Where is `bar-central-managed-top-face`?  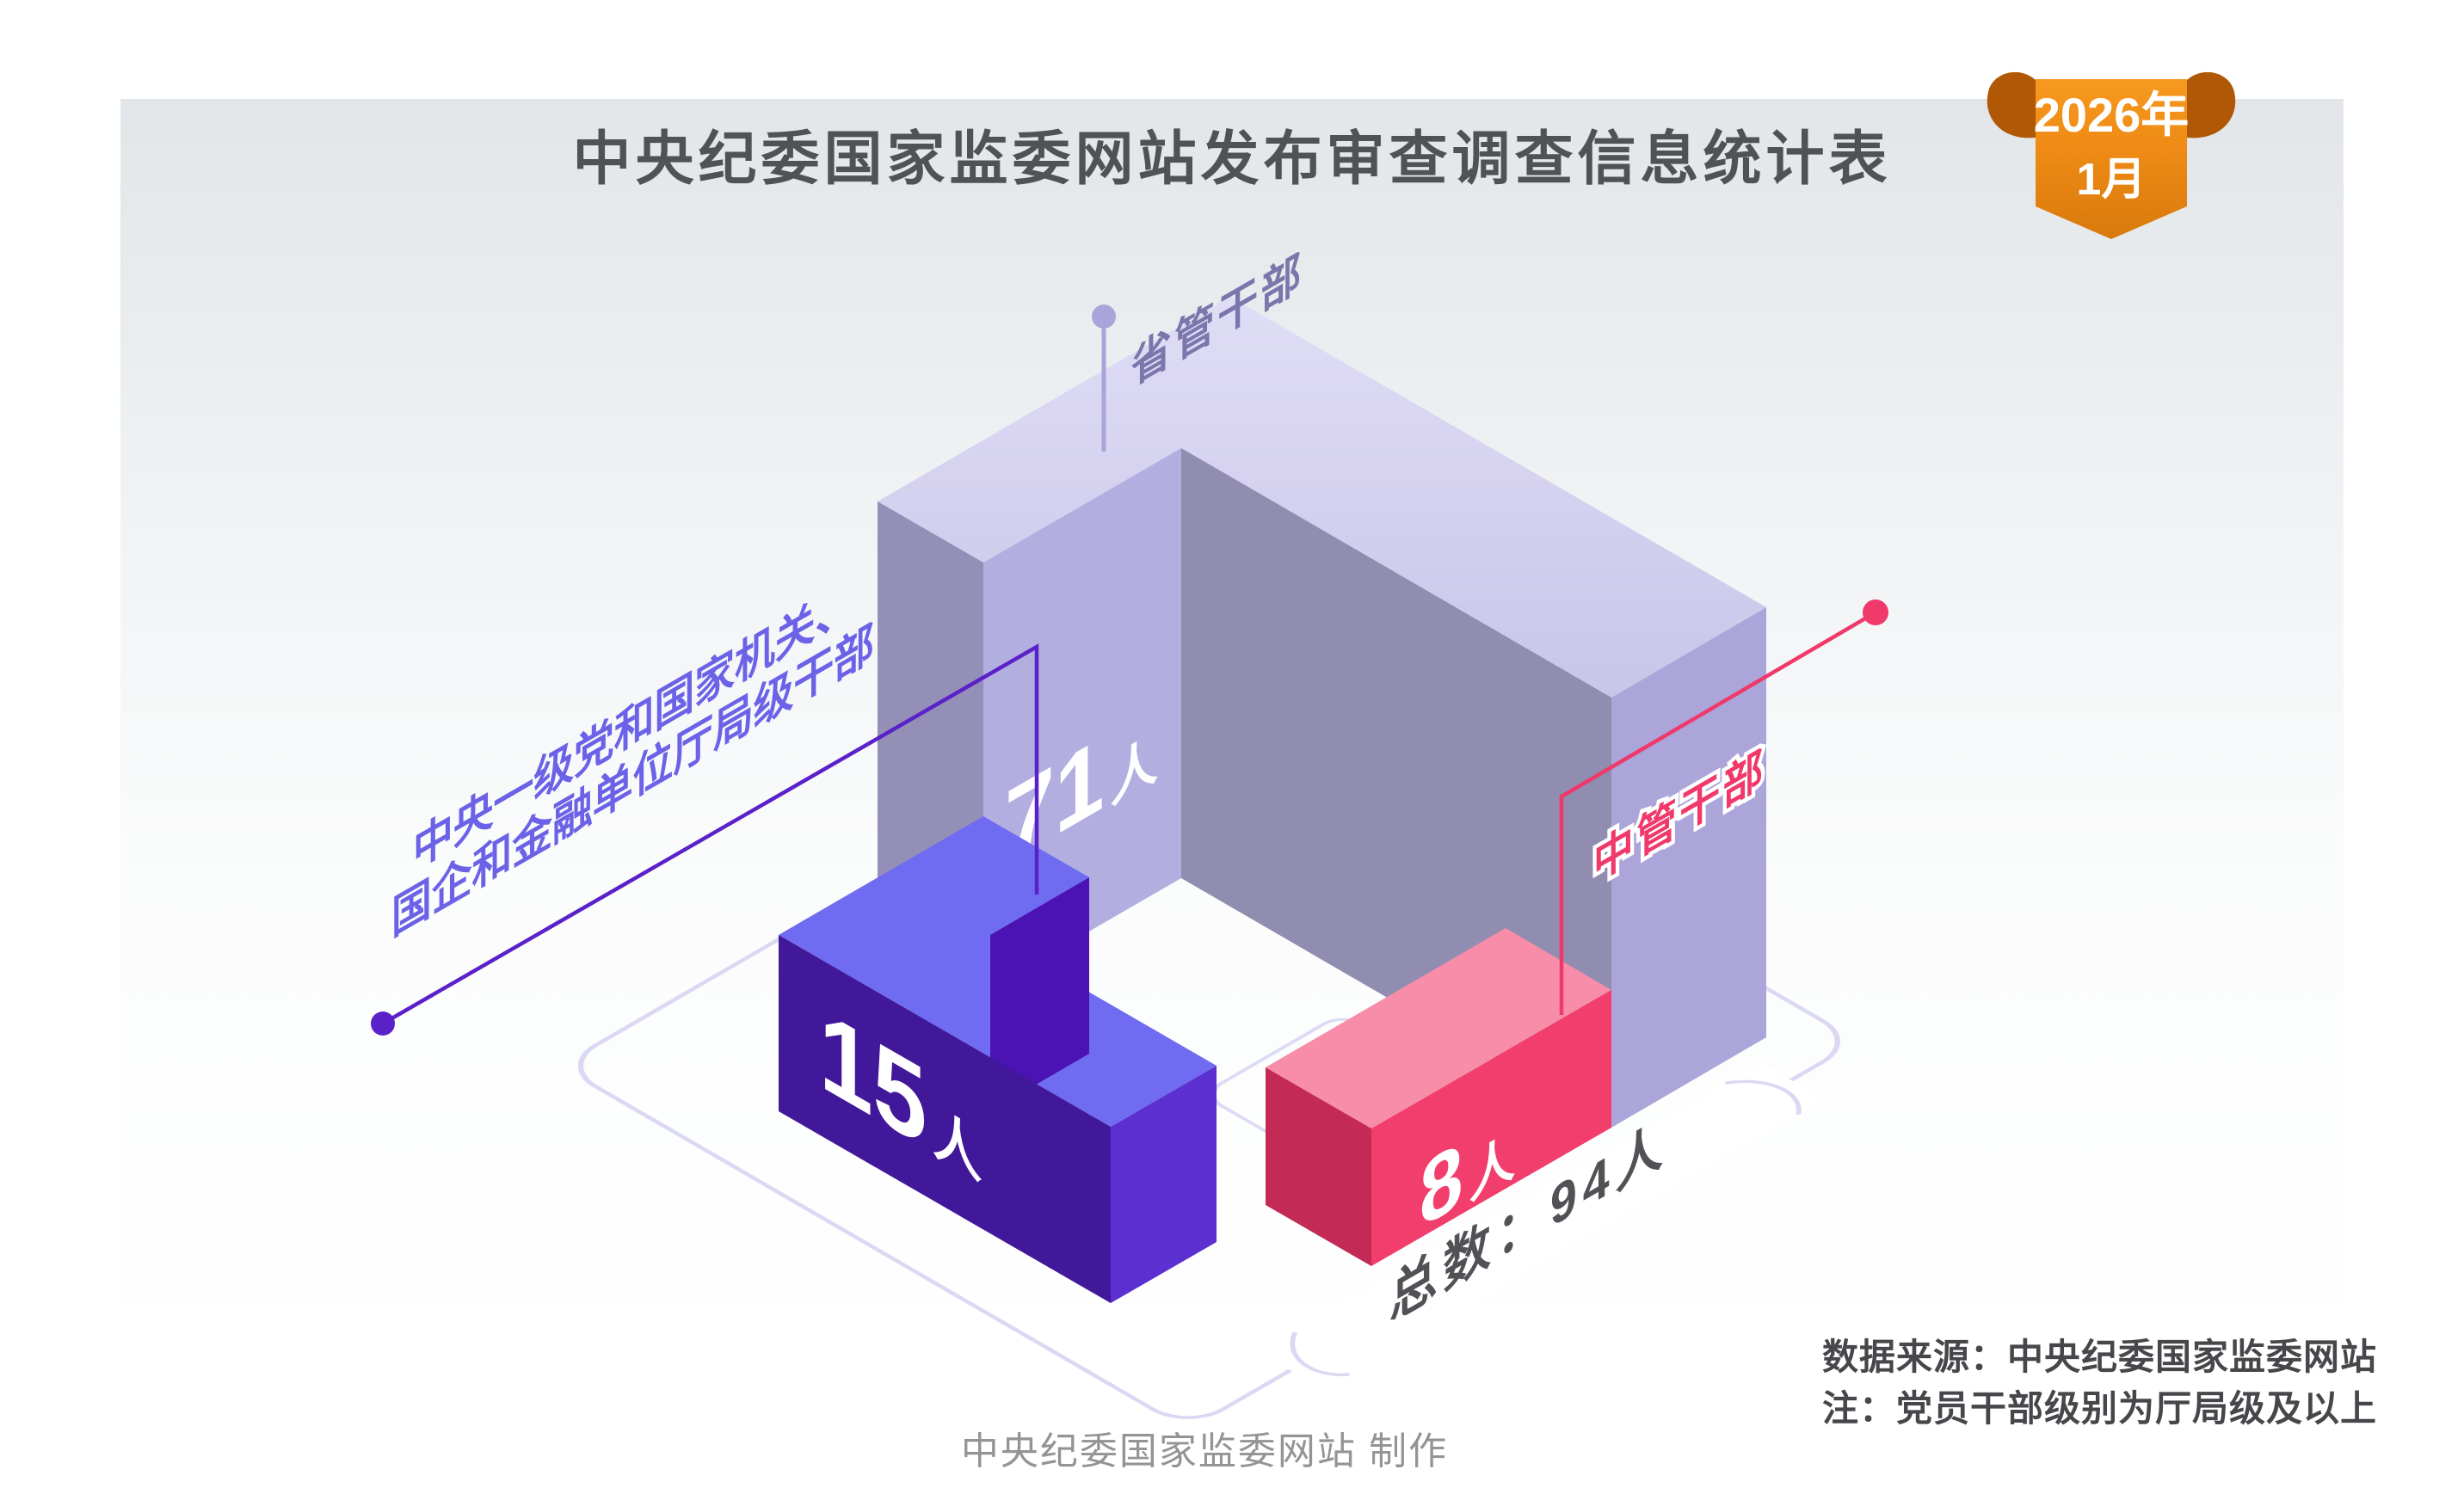 bar-central-managed-top-face is located at coordinates (1439, 1028).